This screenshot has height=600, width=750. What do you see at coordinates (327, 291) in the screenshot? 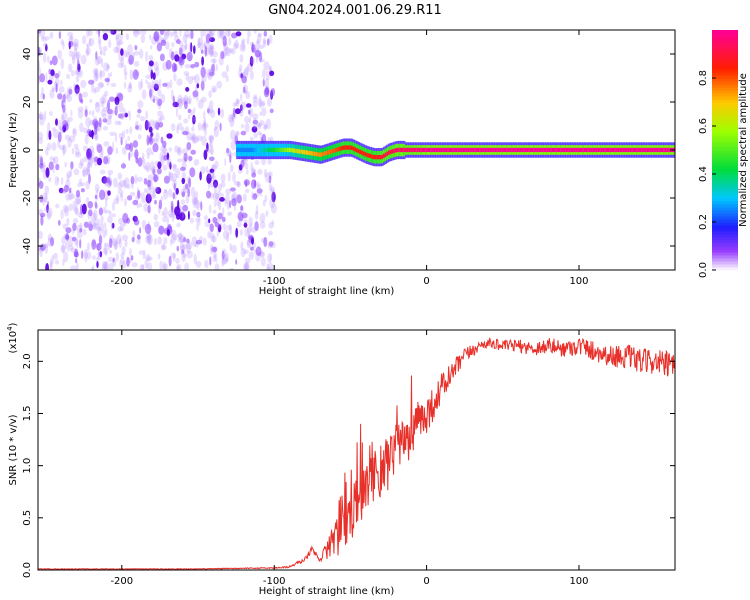
I see `x-axis-label: Height of straight line (km)` at bounding box center [327, 291].